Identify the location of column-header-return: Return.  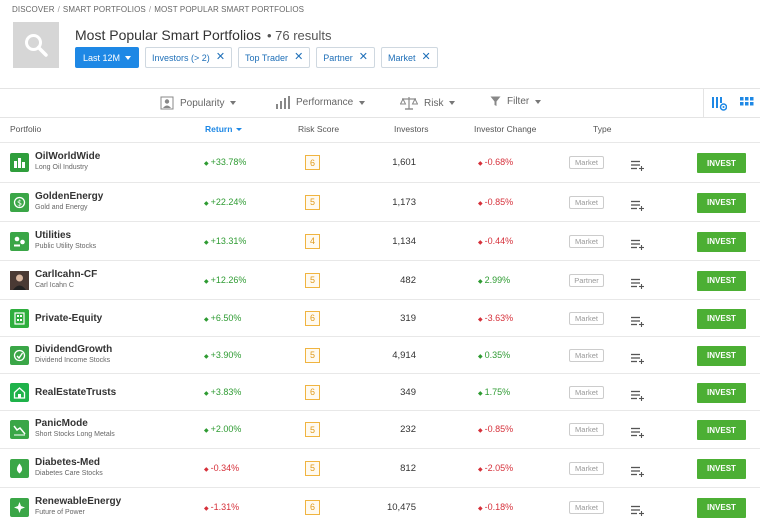
(224, 129).